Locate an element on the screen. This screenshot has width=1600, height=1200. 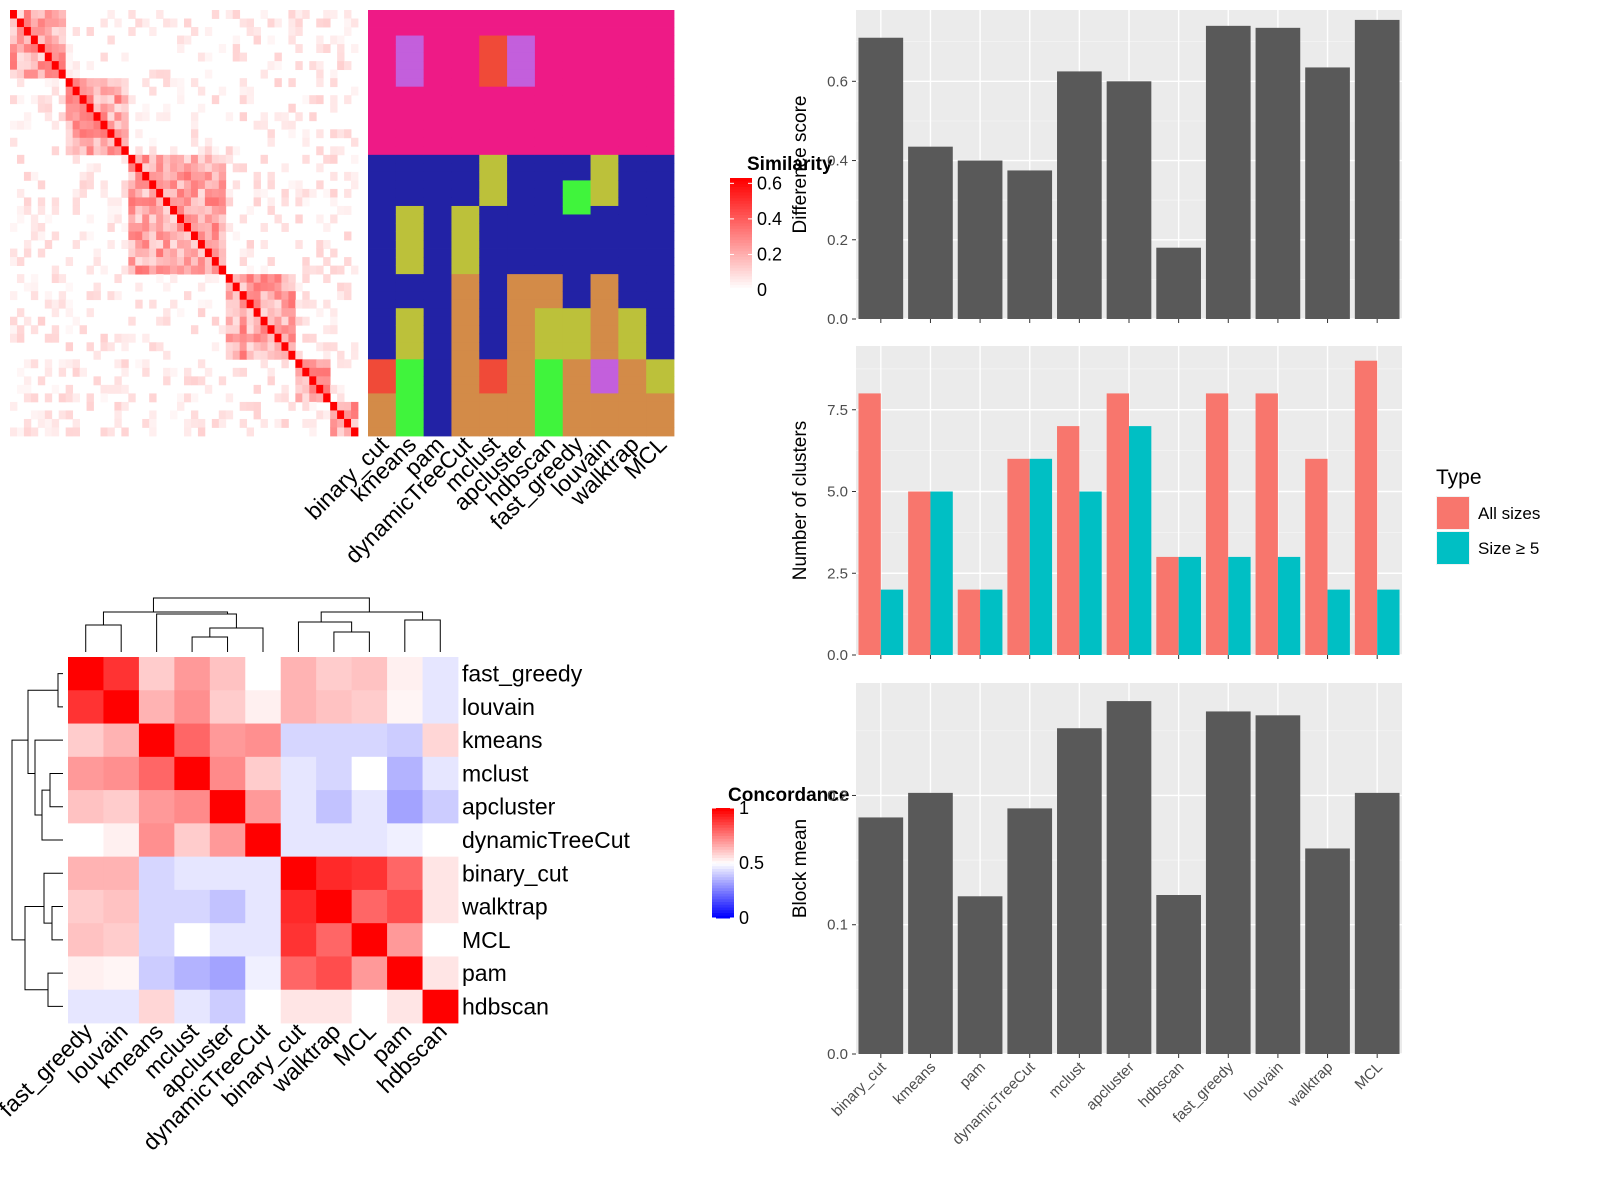
legend-tick-label: 0.2 is located at coordinates (769, 254).